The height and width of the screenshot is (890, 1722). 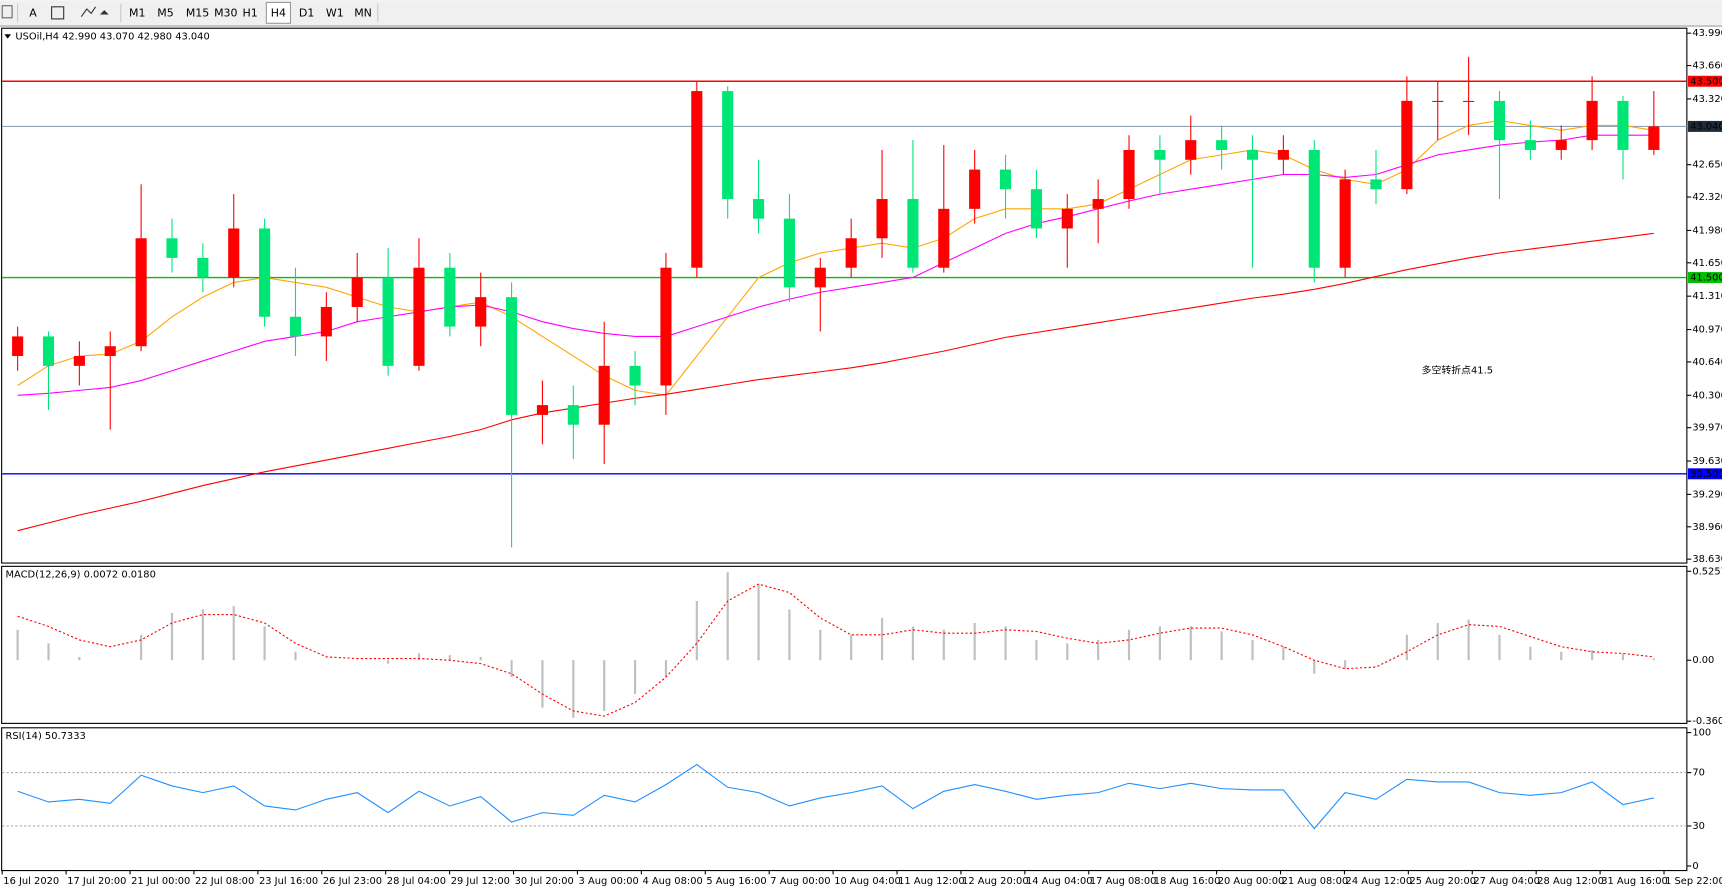 What do you see at coordinates (112, 36) in the screenshot?
I see `panel-title: USOil,H4 42.990 43.070 42.980 43.040` at bounding box center [112, 36].